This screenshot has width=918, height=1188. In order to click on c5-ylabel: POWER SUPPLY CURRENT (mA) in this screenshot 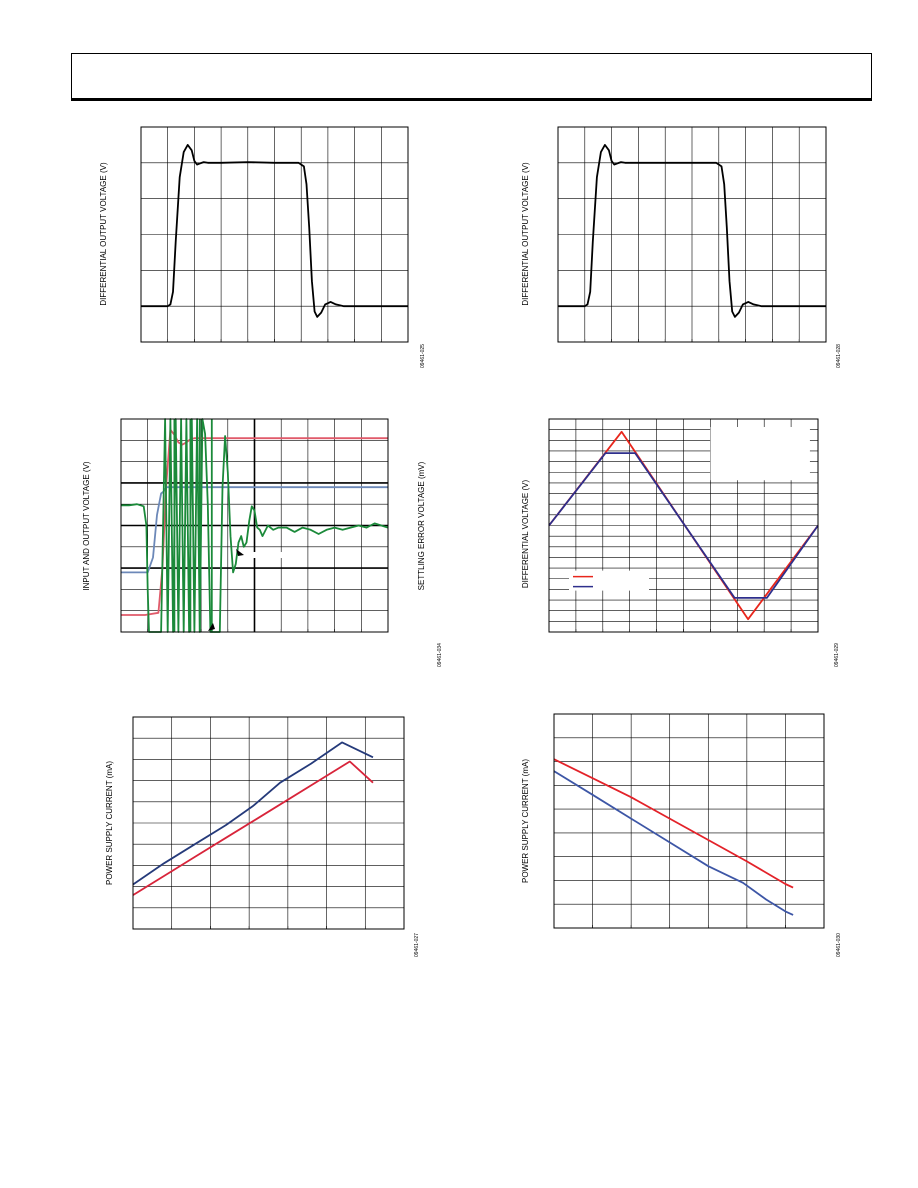, I will do `click(109, 823)`.